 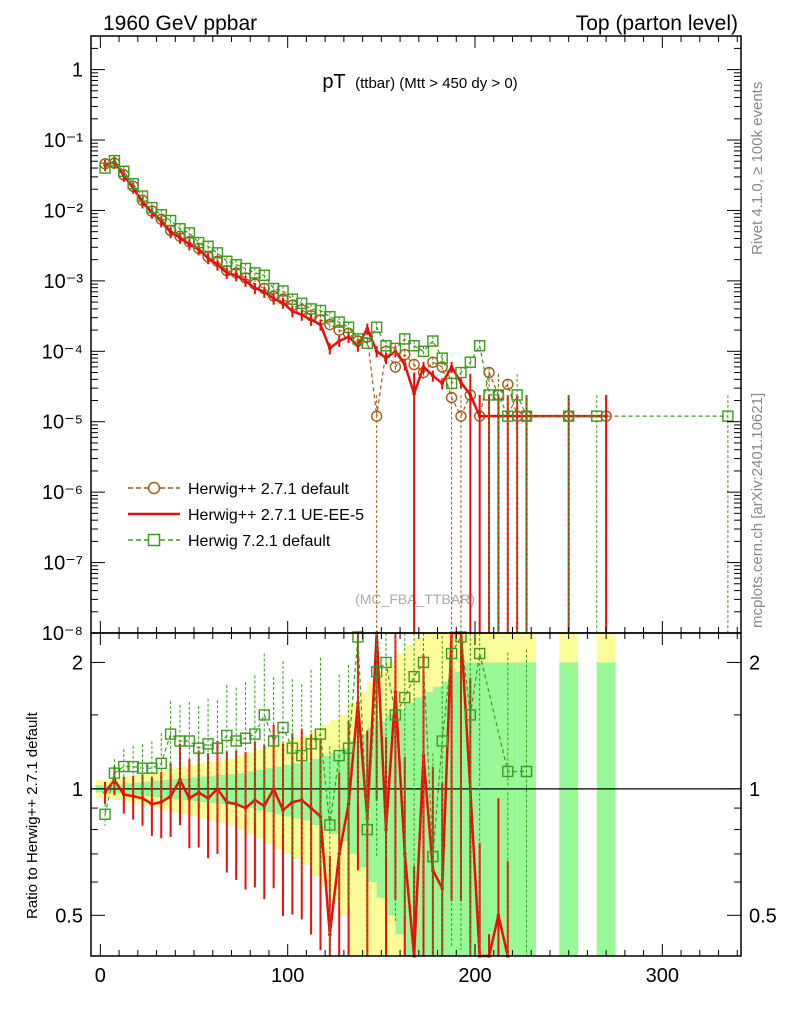 I want to click on legend-label-herwig-7: Herwig 7.2.1 default, so click(x=259, y=541).